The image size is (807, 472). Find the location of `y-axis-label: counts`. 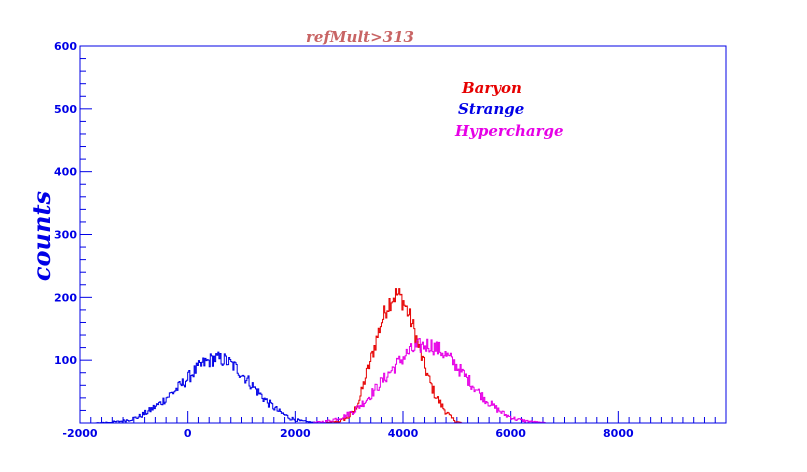

y-axis-label: counts is located at coordinates (41, 235).